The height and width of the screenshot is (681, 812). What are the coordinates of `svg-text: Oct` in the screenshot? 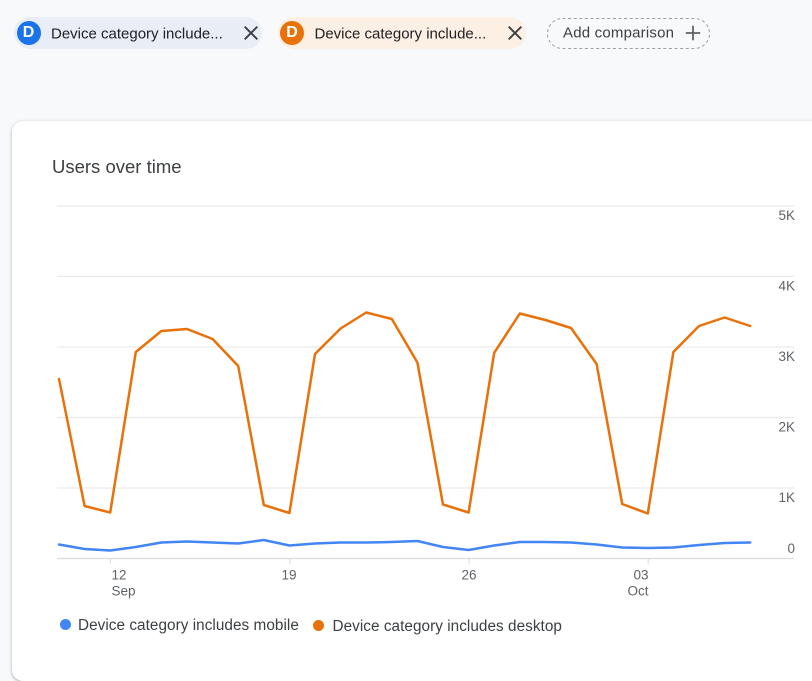 It's located at (637, 591).